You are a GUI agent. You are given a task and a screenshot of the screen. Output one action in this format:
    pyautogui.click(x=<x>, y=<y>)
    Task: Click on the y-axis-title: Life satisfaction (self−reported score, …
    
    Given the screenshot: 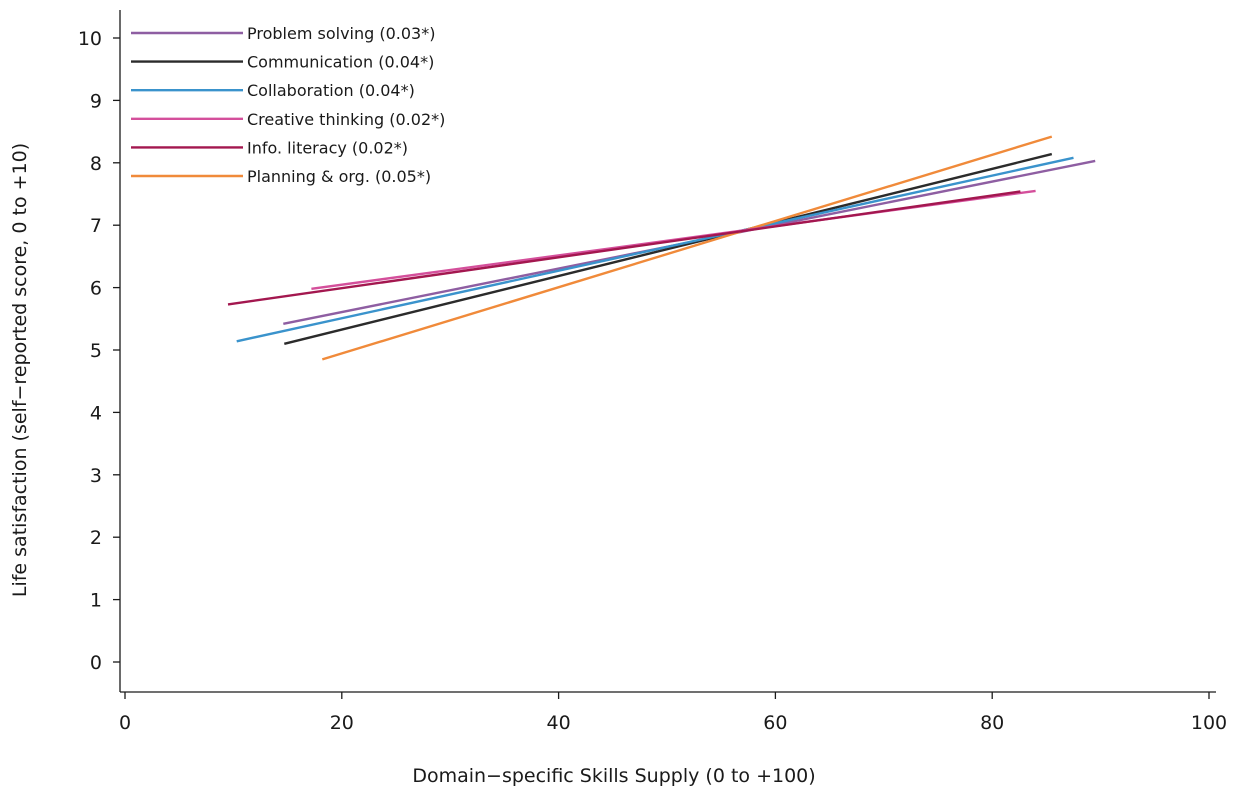 What is the action you would take?
    pyautogui.click(x=20, y=370)
    